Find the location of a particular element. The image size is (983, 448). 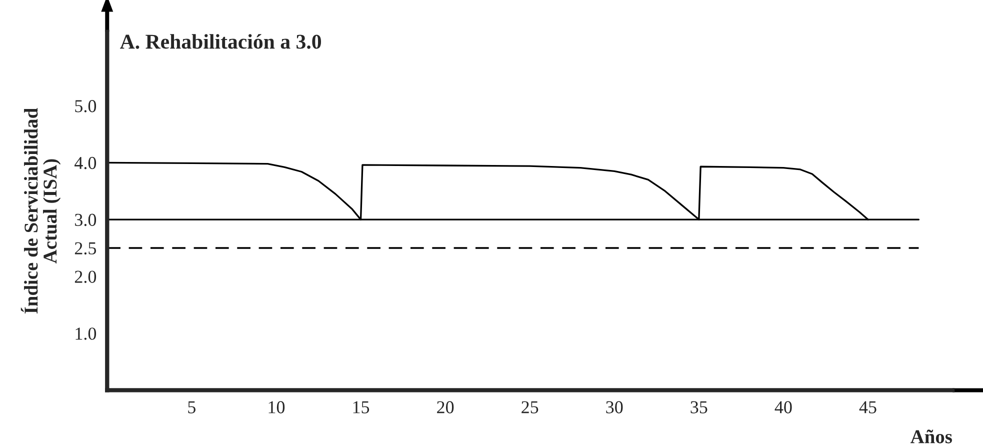

x-tick-label: 45 is located at coordinates (867, 407).